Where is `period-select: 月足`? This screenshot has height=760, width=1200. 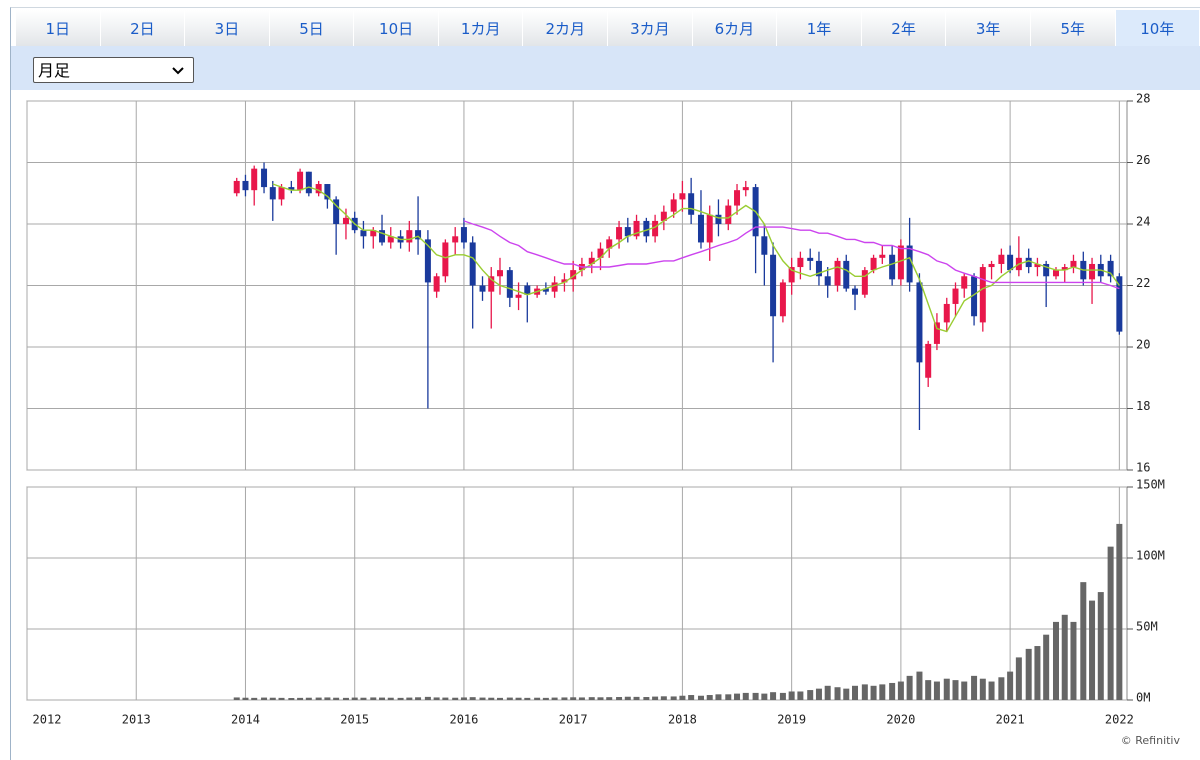 period-select: 月足 is located at coordinates (113, 70).